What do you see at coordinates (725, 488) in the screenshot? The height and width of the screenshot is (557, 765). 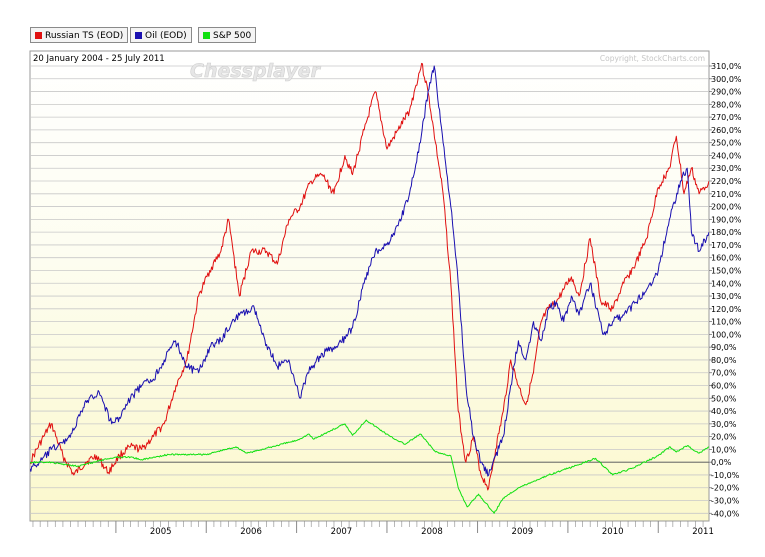 I see `y-tick-label: -20,0%` at bounding box center [725, 488].